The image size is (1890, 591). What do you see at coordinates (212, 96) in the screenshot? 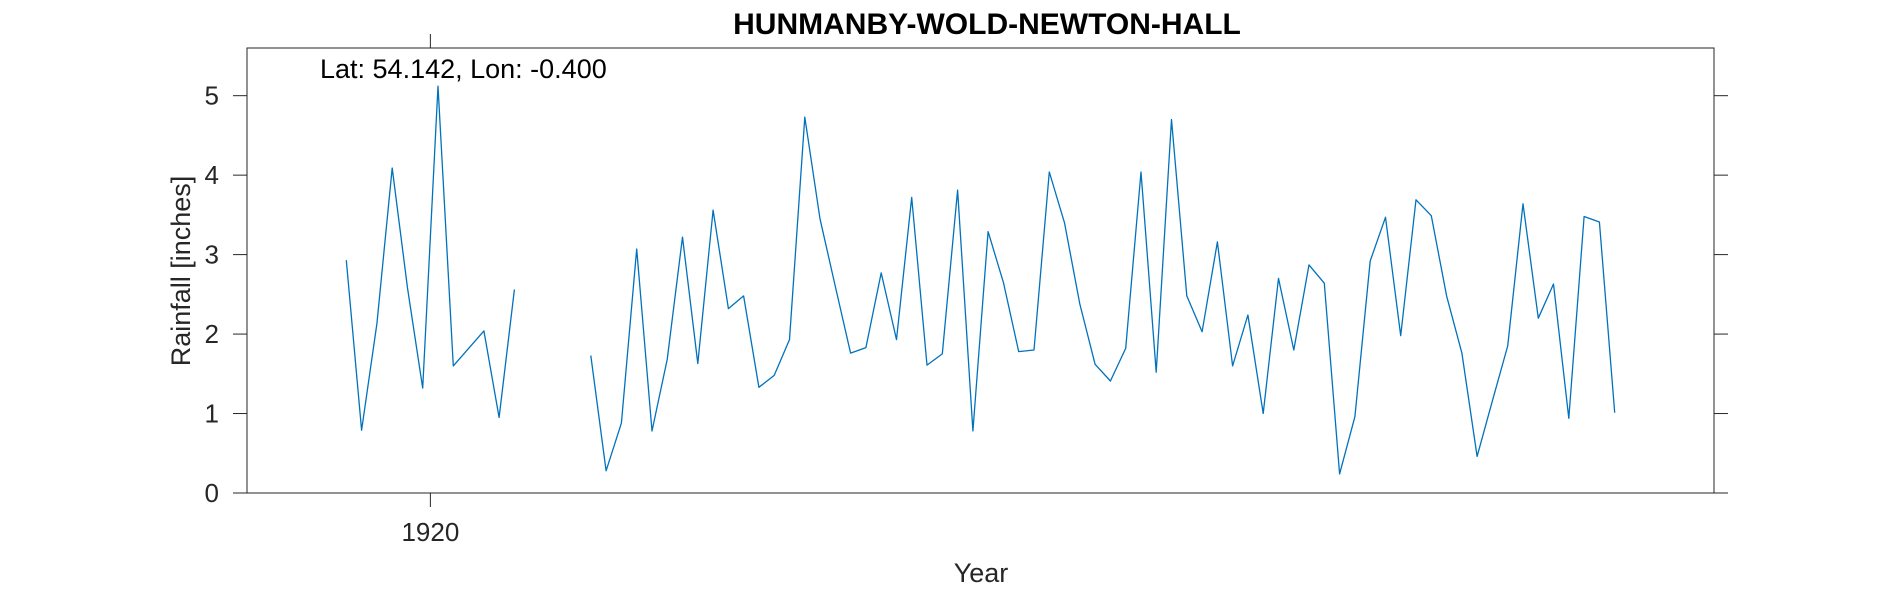
I see `y-tick-label: 5` at bounding box center [212, 96].